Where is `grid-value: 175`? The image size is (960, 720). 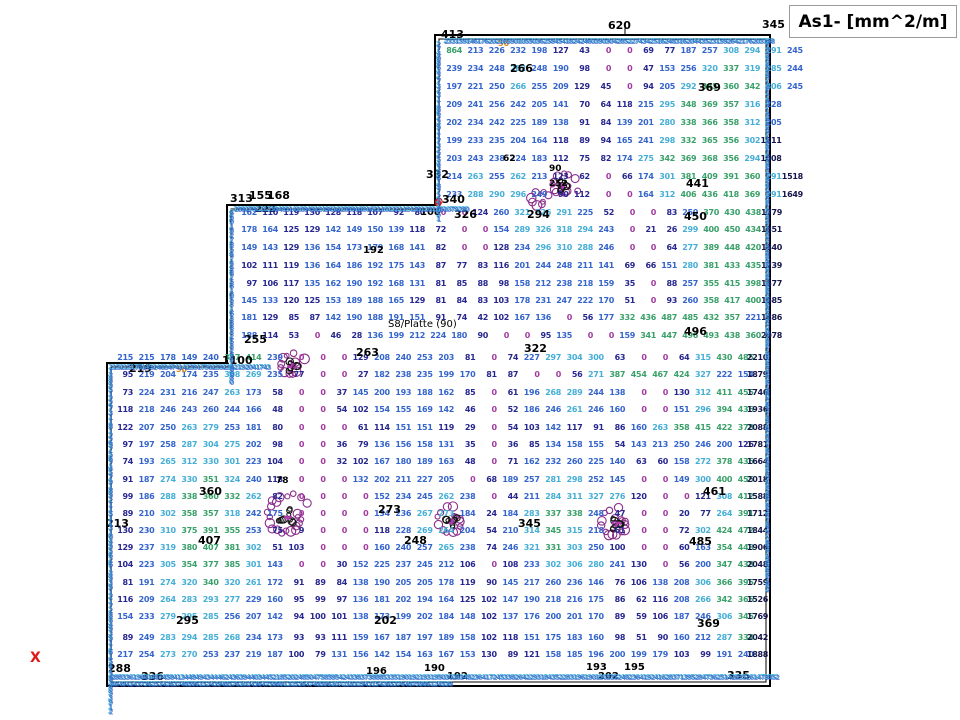
grid-value: 175 is located at coordinates (396, 265).